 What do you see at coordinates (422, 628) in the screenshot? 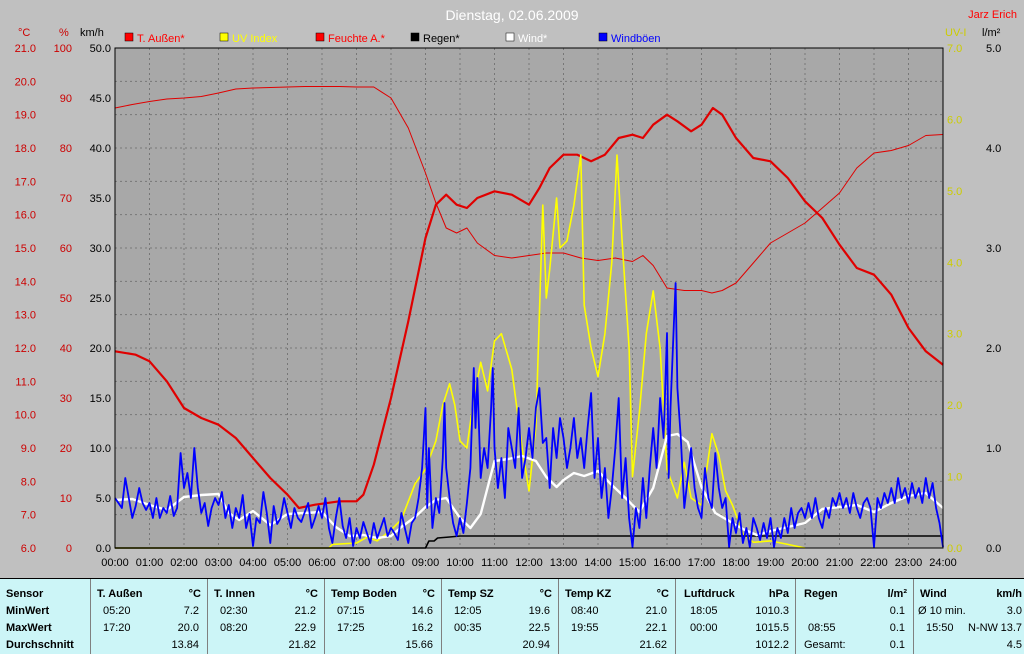
I see `max-value: 16.2` at bounding box center [422, 628].